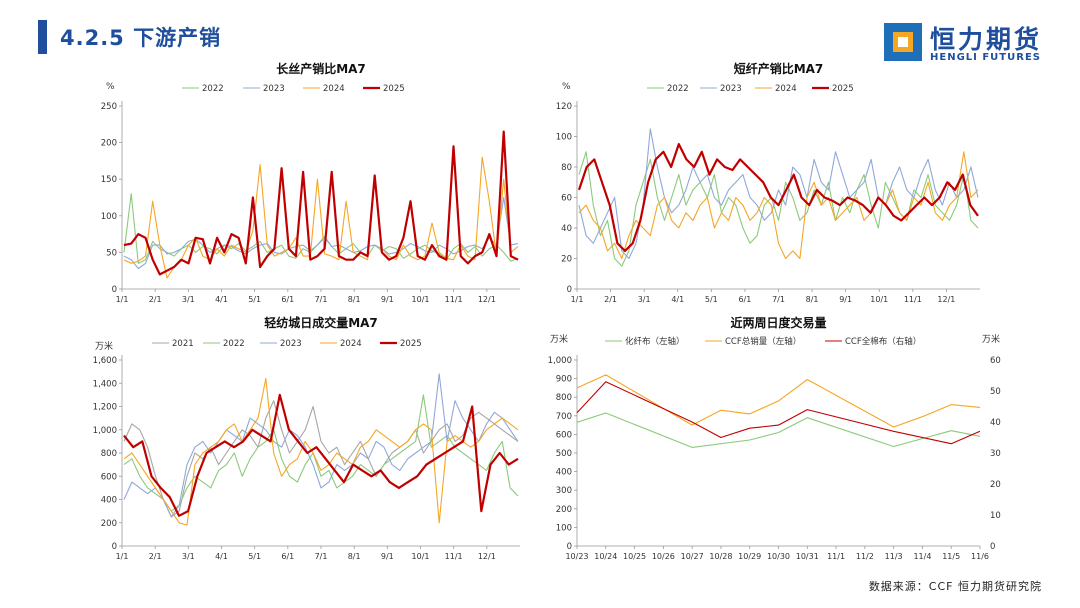  What do you see at coordinates (655, 341) in the screenshot?
I see `legend-label: 化纤布（左轴）` at bounding box center [655, 341].